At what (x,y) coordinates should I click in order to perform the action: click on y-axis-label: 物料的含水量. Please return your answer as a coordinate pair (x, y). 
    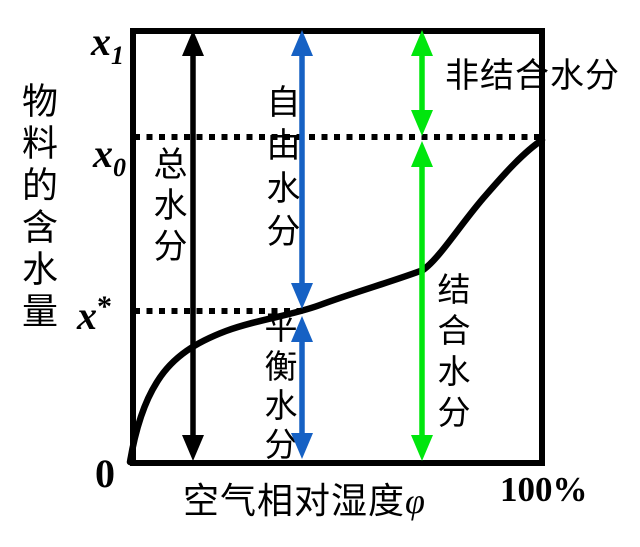
    Looking at the image, I should click on (37, 208).